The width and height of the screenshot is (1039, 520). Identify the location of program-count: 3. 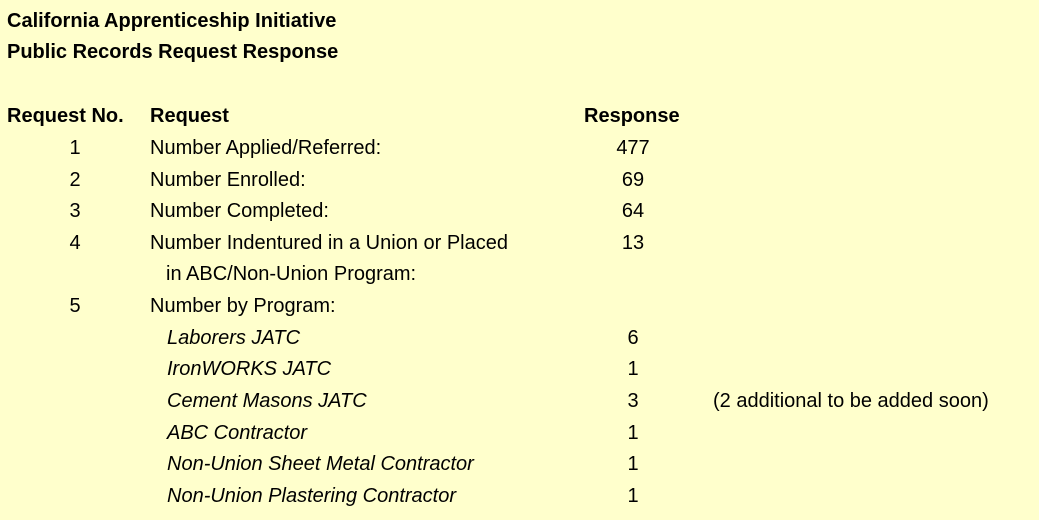
(633, 401).